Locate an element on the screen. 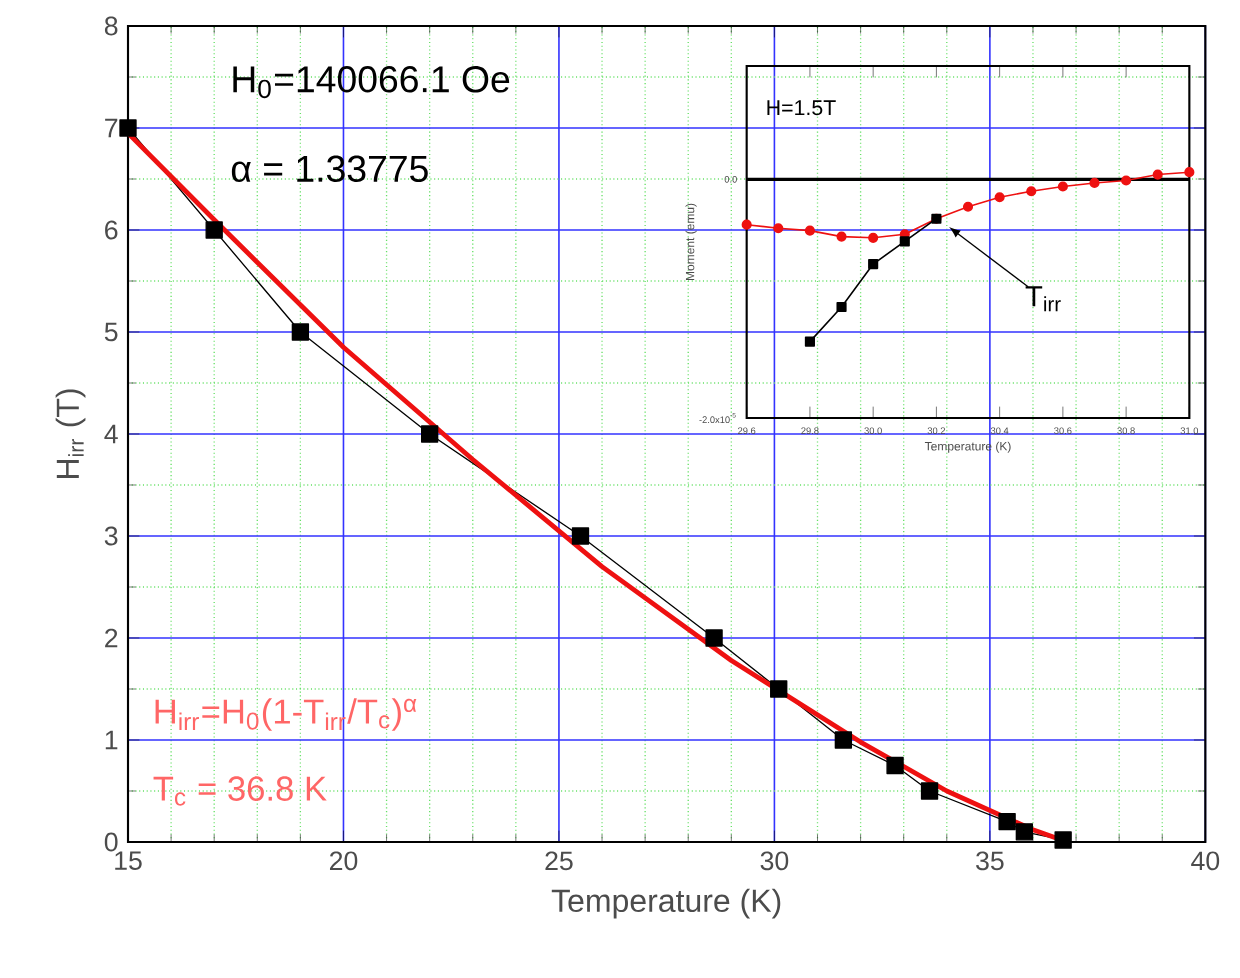 The image size is (1240, 978). x-tick-label: 15 is located at coordinates (128, 861).